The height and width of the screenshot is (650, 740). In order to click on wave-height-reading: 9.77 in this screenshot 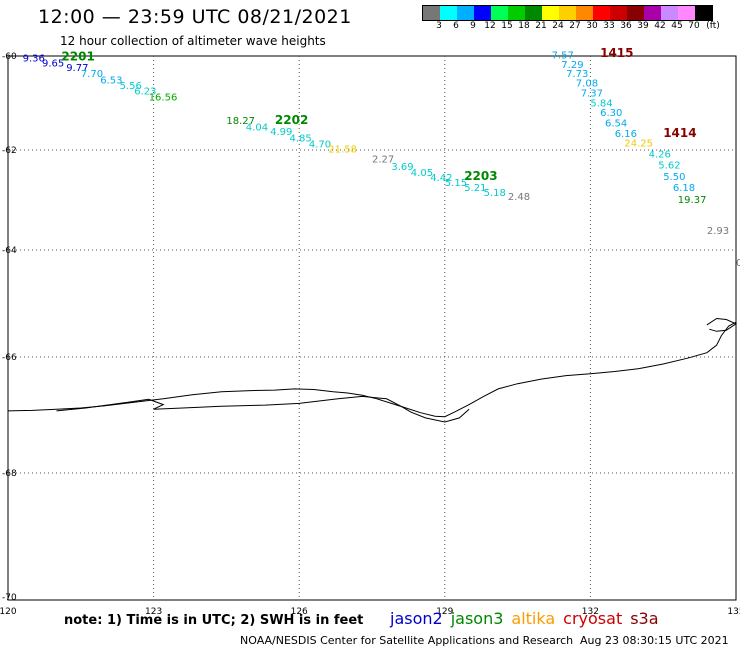, I will do `click(77, 68)`.